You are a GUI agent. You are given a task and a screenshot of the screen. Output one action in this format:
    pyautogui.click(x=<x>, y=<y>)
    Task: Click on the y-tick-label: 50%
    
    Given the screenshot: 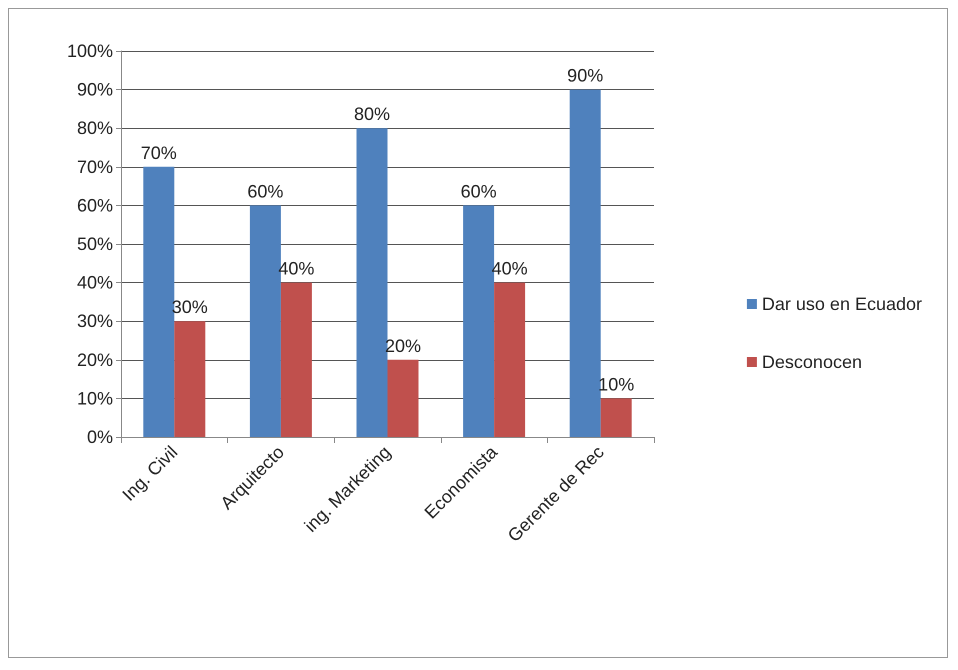 What is the action you would take?
    pyautogui.click(x=94, y=244)
    